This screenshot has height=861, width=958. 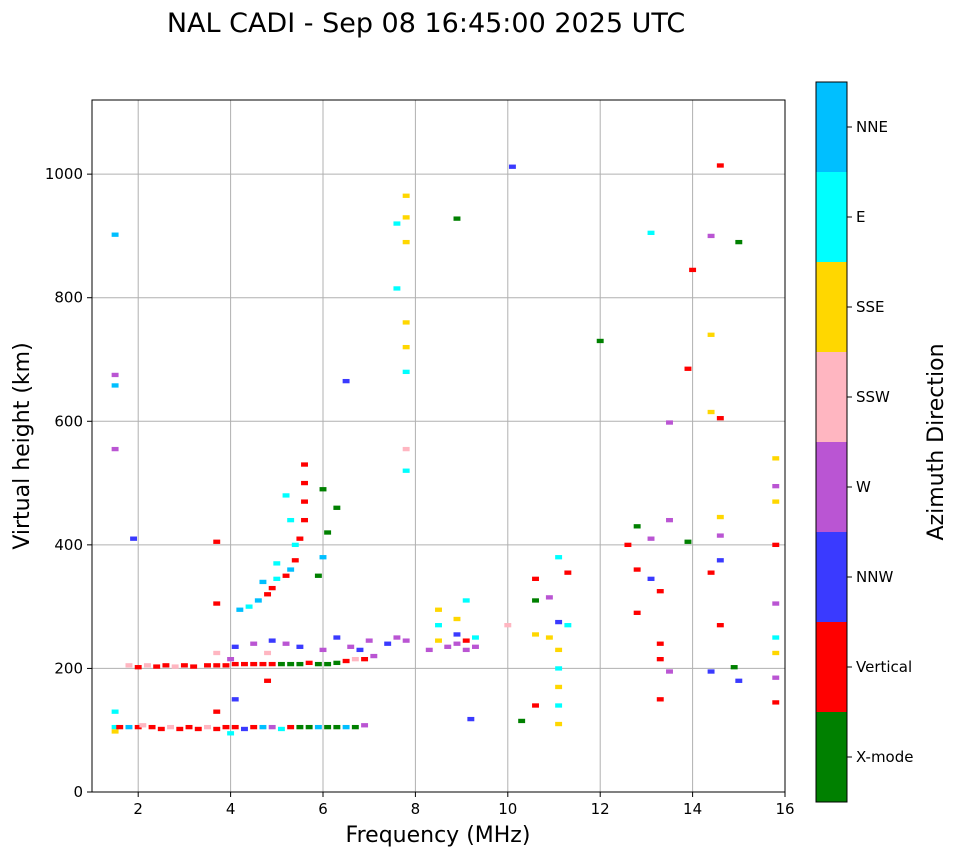 I want to click on colorbar-label: Azimuth Direction, so click(x=936, y=441).